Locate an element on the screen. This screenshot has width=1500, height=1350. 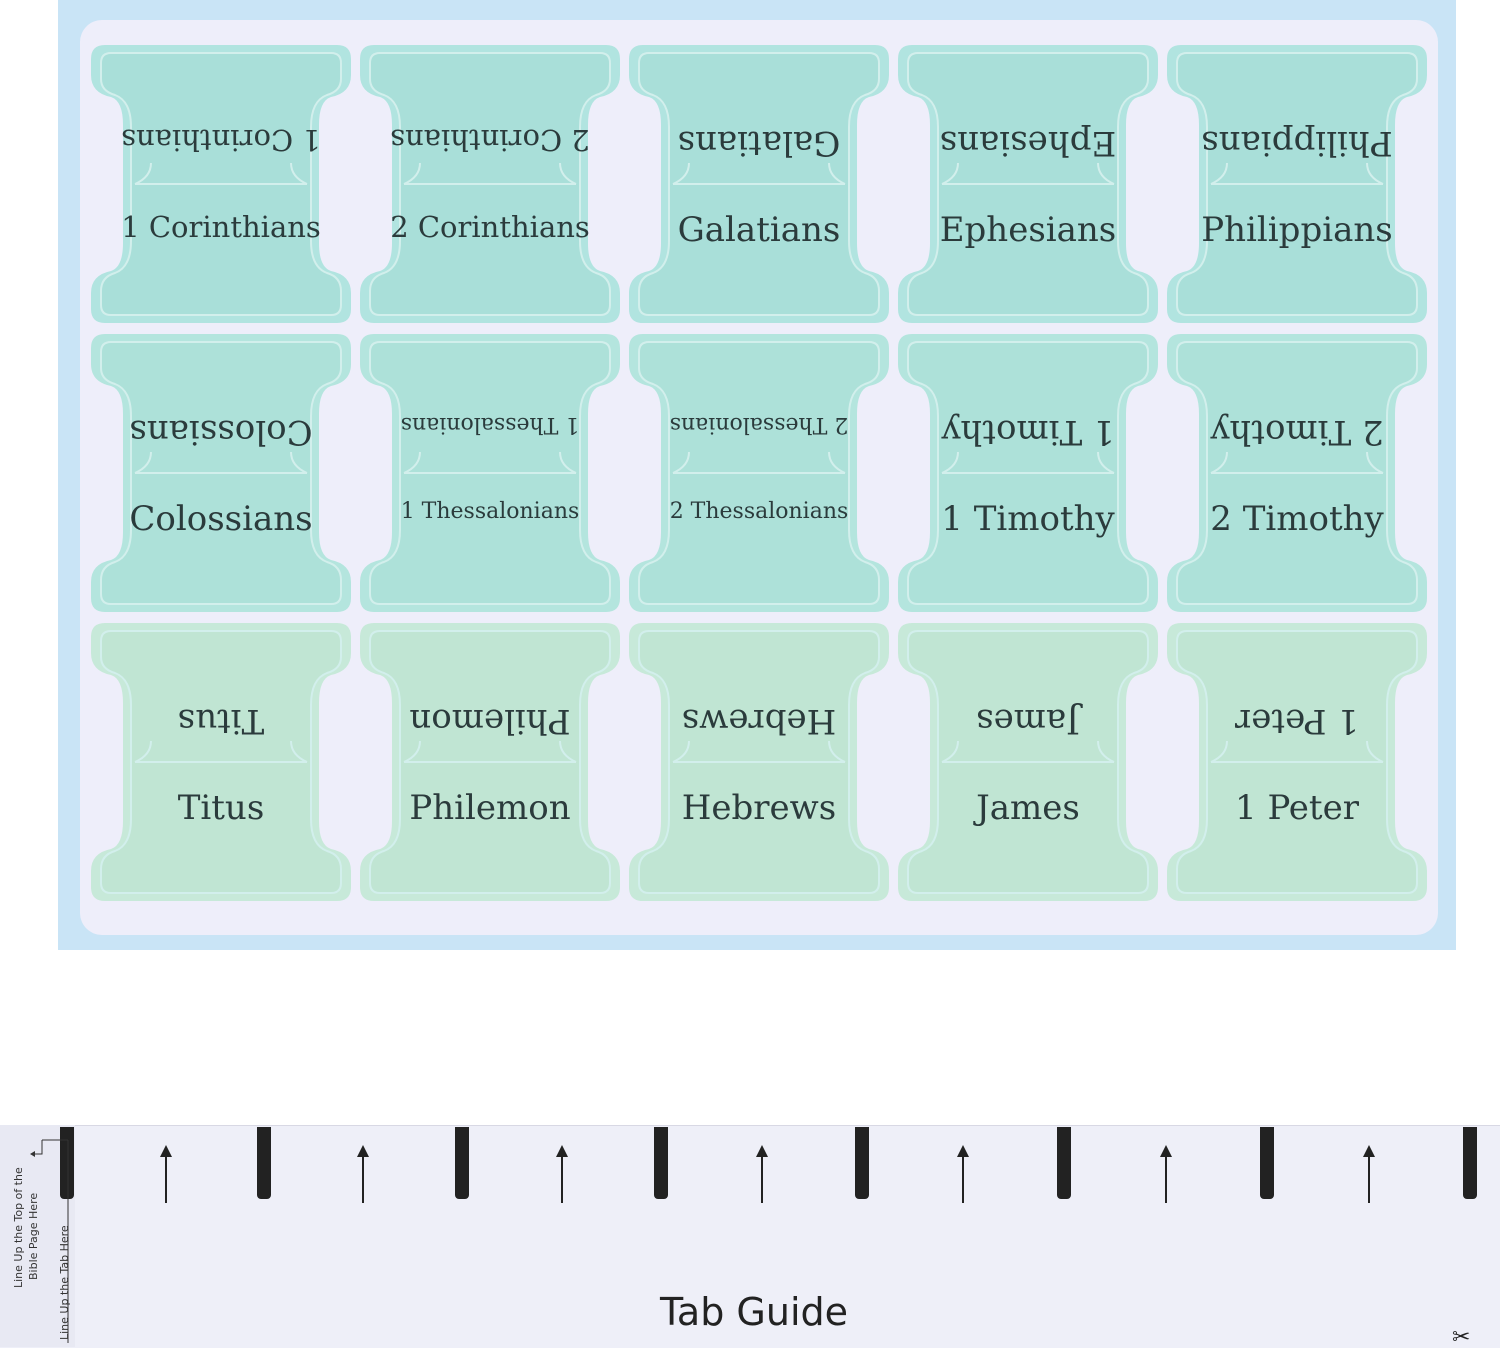
tab-label-inverted: 2 Timothy is located at coordinates (1297, 432).